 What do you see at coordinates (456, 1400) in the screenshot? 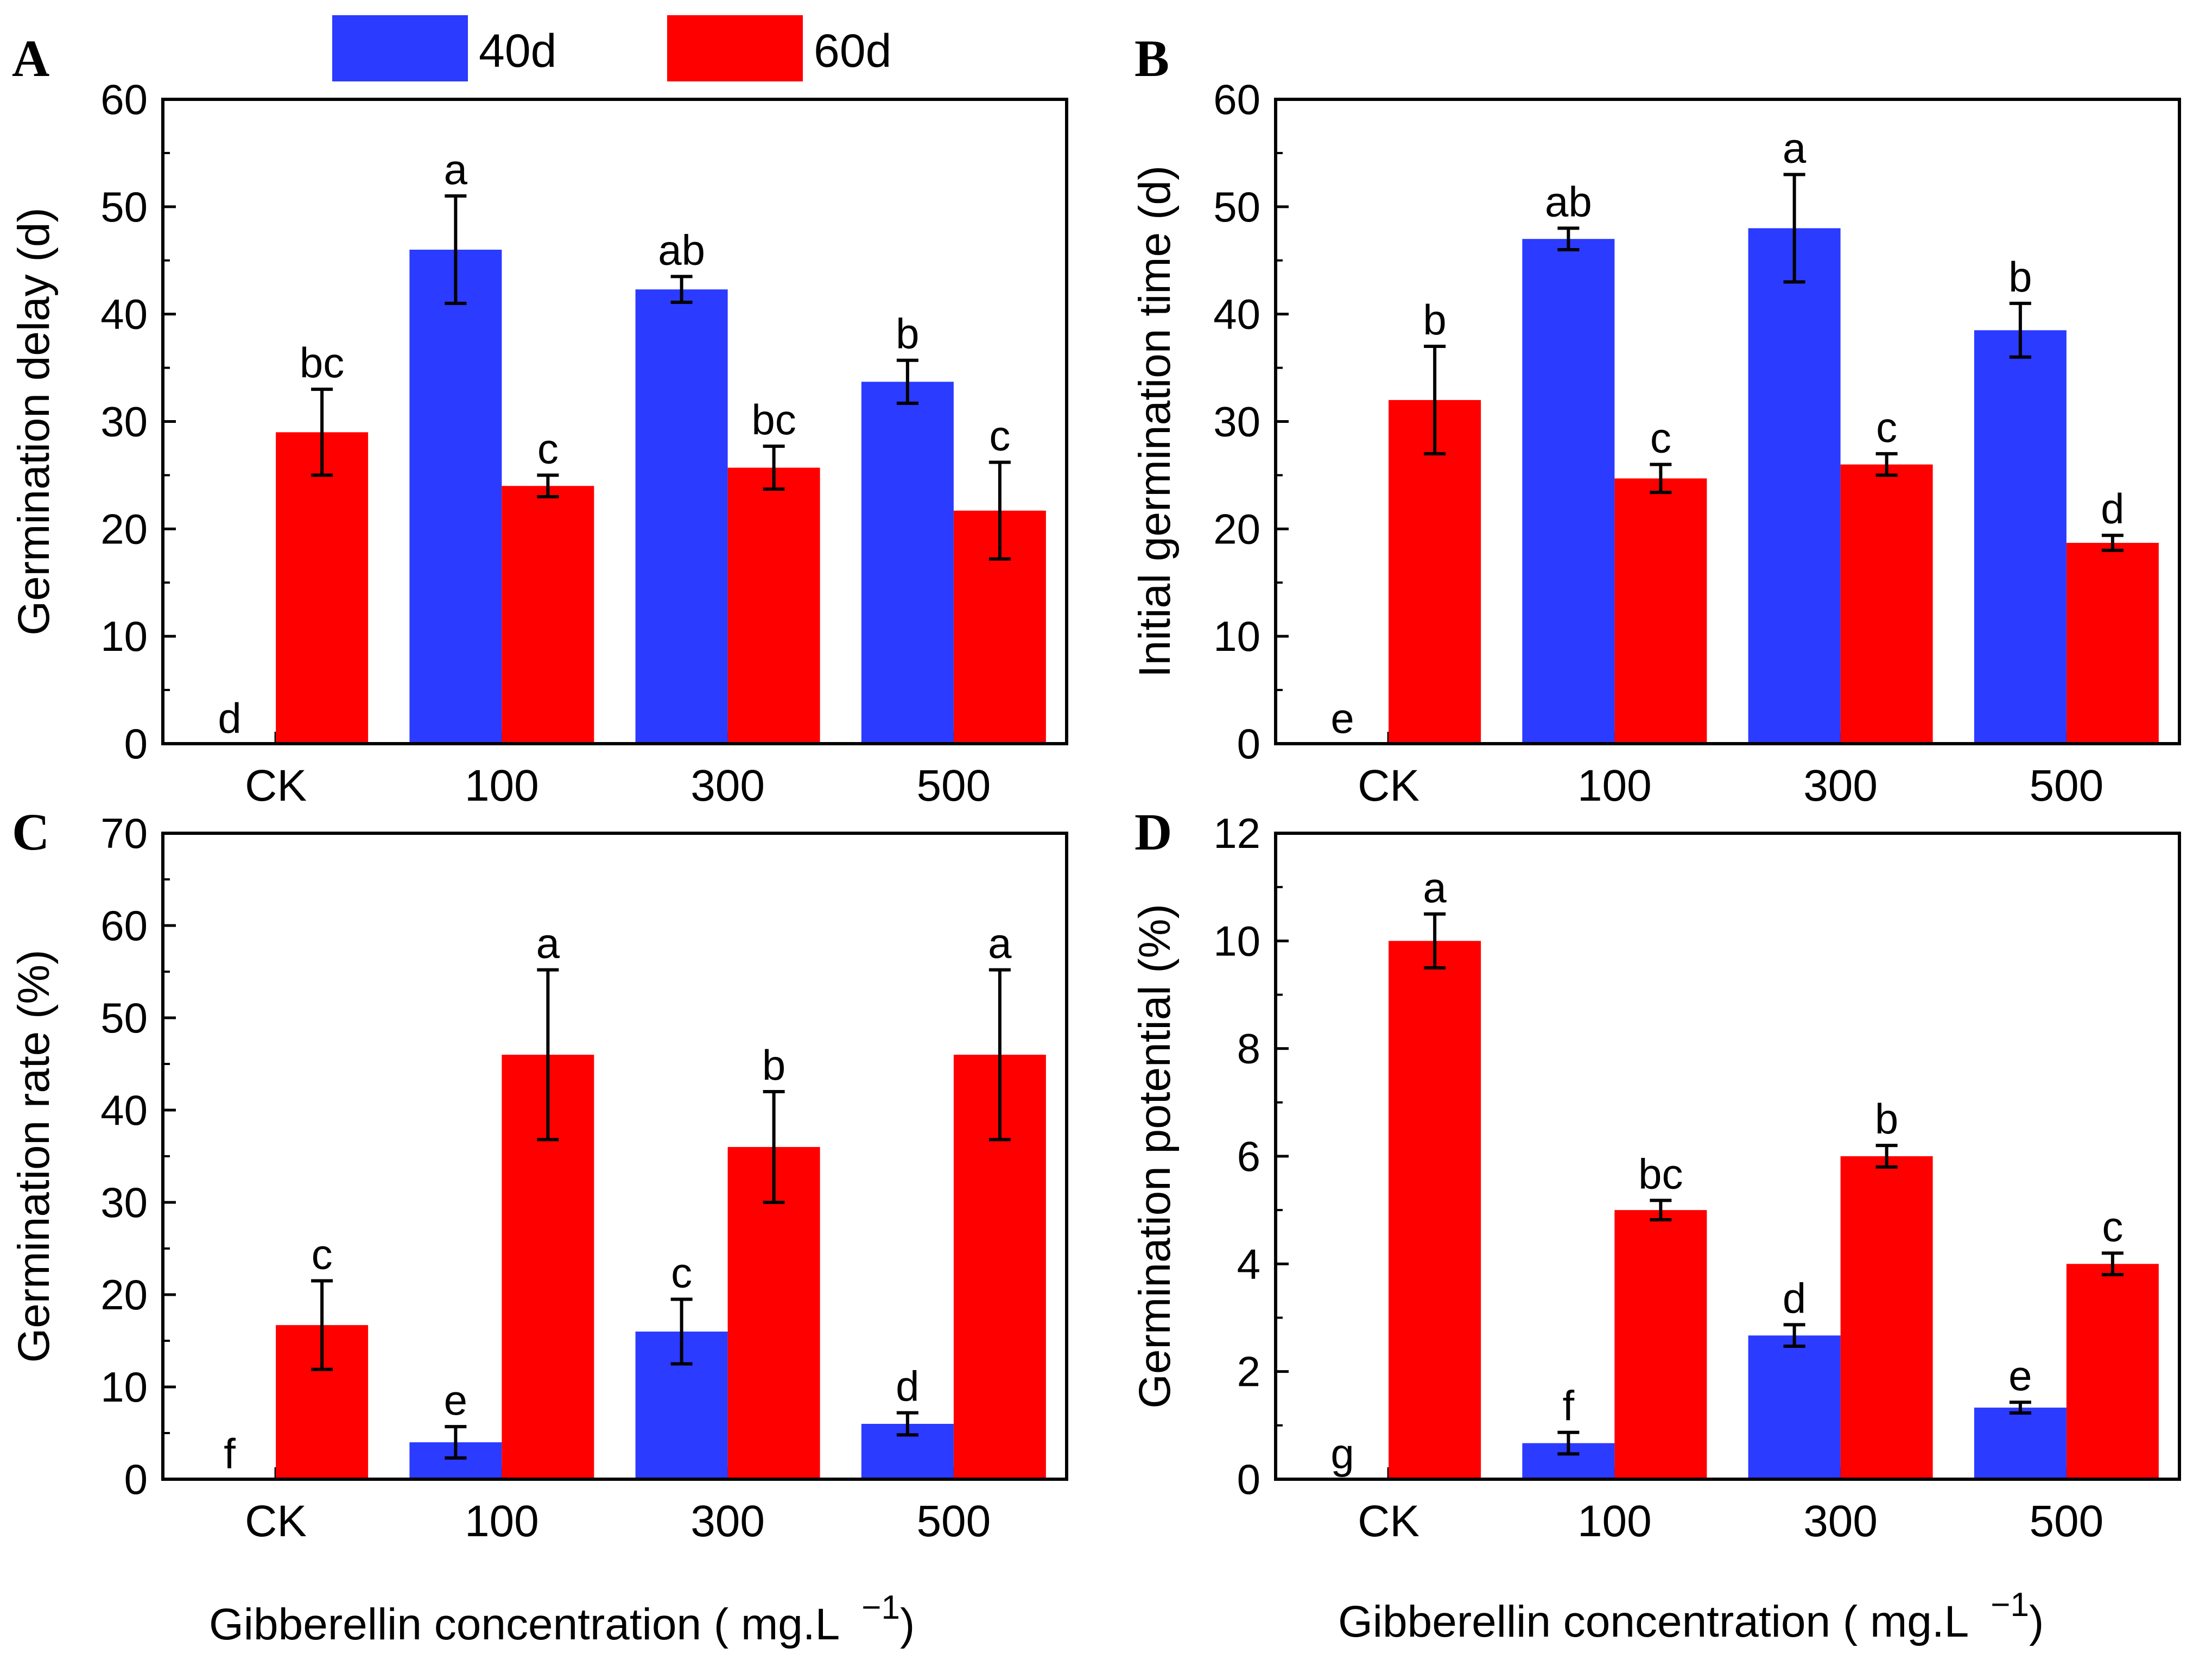
I see `significance-label: e` at bounding box center [456, 1400].